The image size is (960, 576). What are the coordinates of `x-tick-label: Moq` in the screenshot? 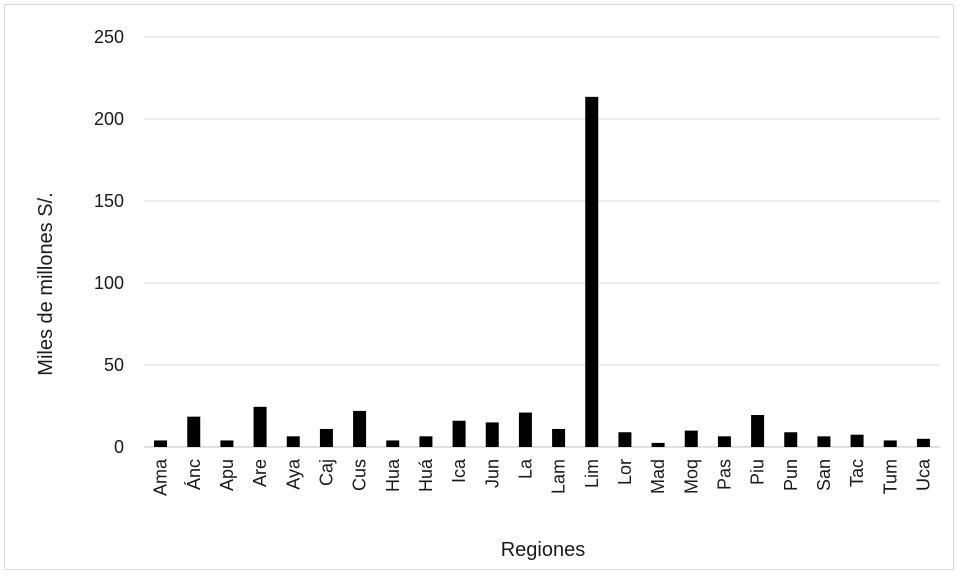 It's located at (691, 476).